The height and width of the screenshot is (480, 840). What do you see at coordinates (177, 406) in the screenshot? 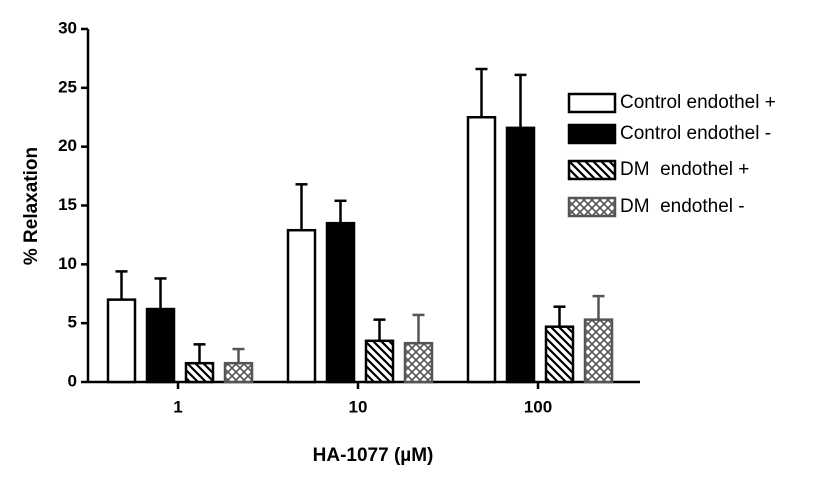
I see `x-tick-label: 1` at bounding box center [177, 406].